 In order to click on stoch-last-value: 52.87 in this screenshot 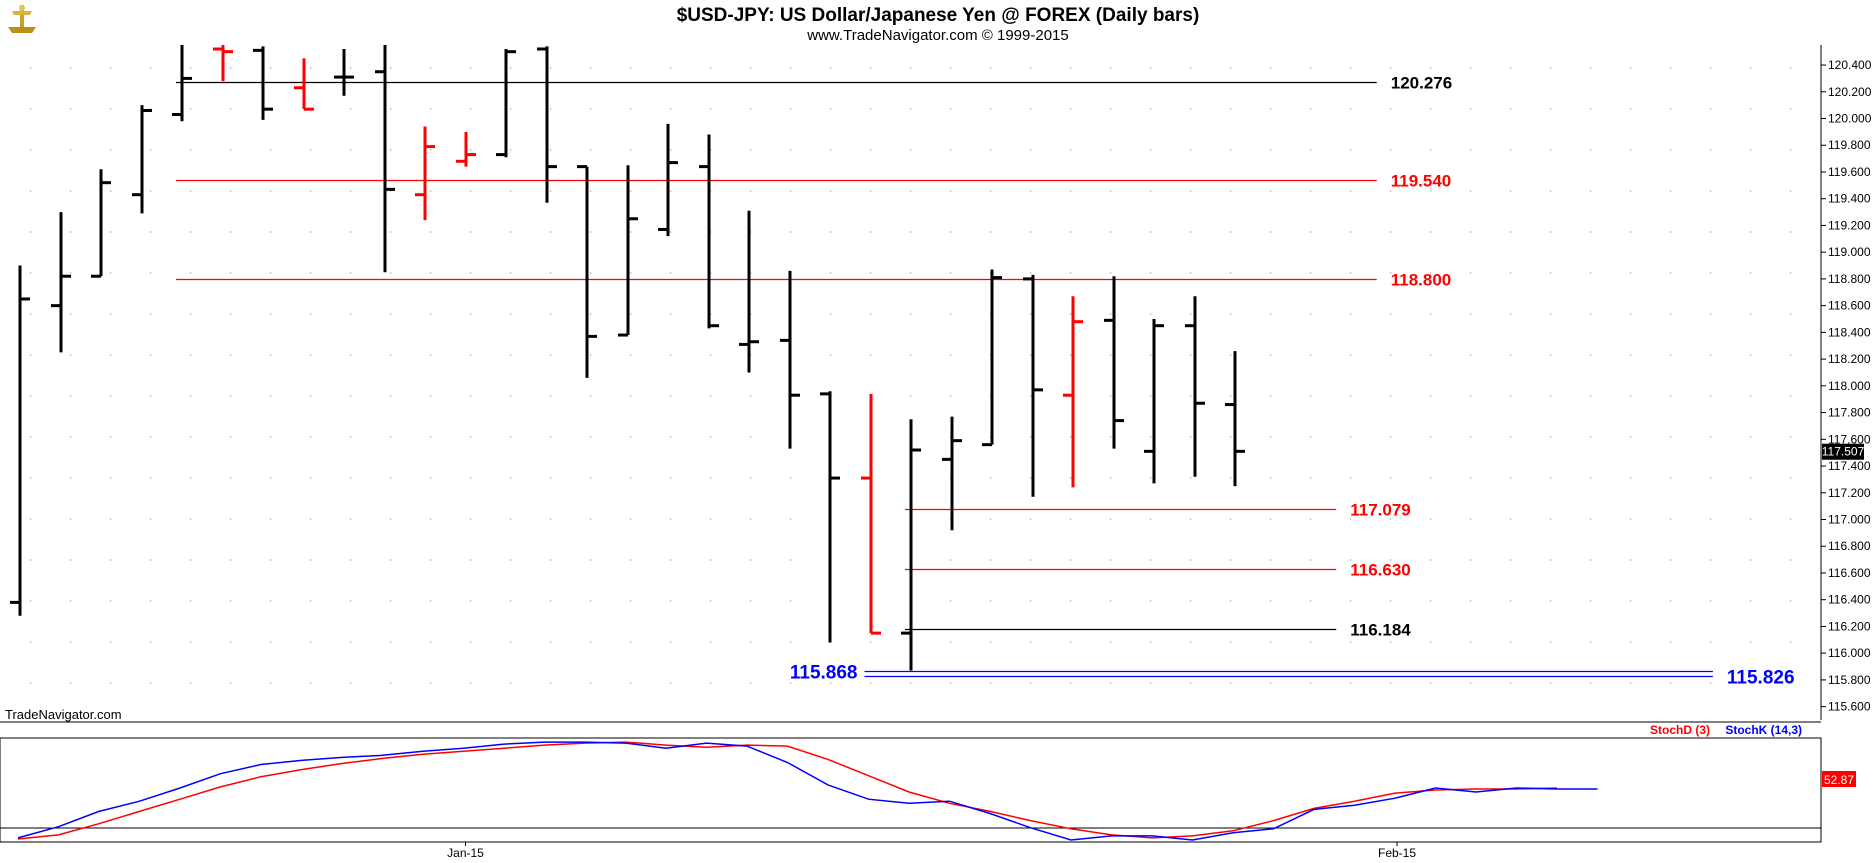, I will do `click(1839, 780)`.